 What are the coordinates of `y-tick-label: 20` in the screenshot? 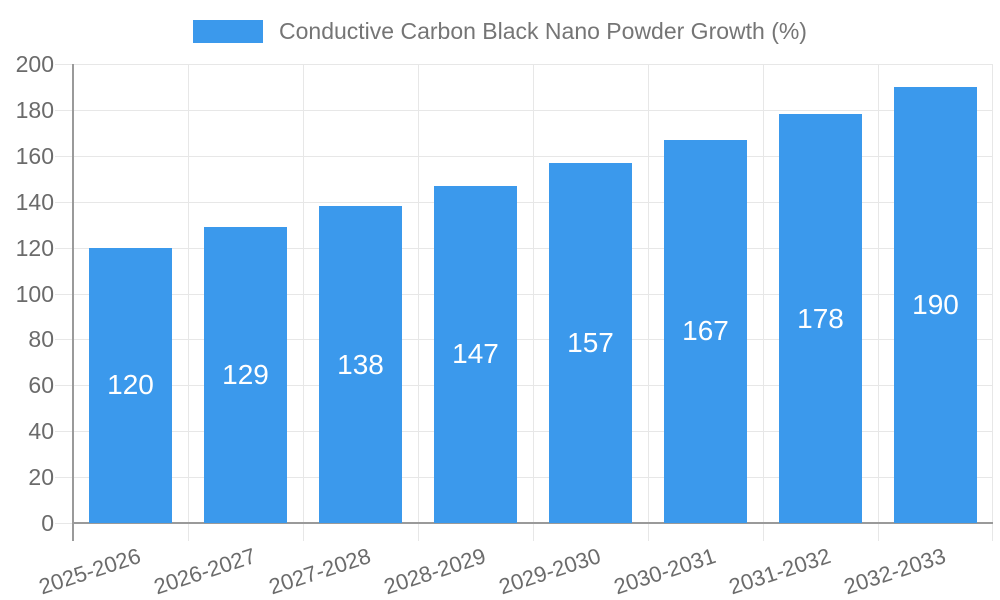 It's located at (41, 477).